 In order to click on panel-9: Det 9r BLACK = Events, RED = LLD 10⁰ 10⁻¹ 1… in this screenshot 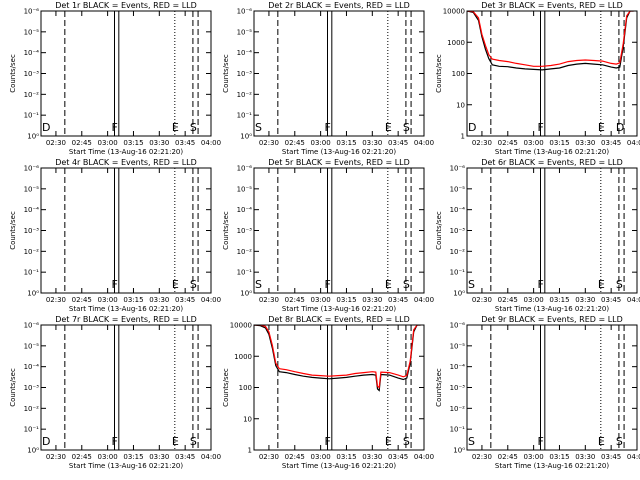, I will do `click(537, 392)`.